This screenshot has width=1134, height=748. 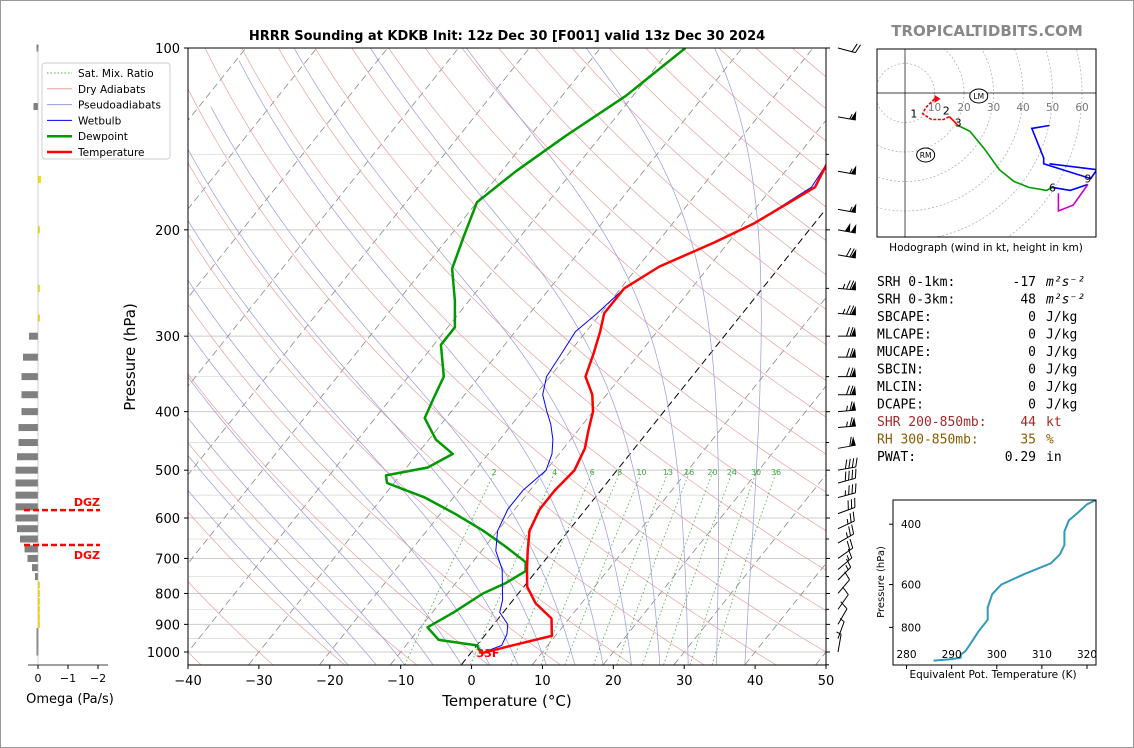 I want to click on legend-entry: Sat. Mix. Ratio, so click(x=116, y=74).